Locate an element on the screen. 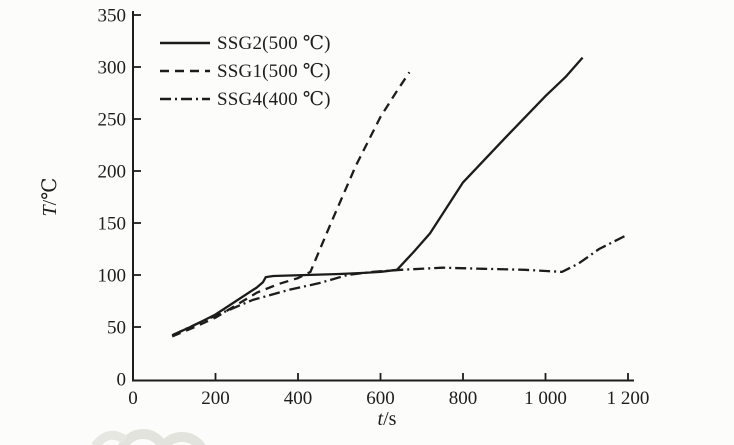 This screenshot has width=734, height=445. y-axis-unit: /℃ is located at coordinates (50, 191).